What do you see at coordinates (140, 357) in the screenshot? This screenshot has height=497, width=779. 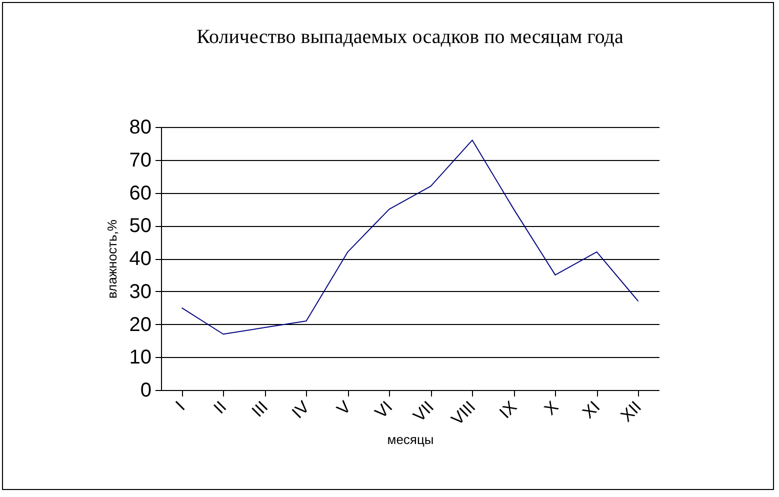 I see `y-tick-label: 10` at bounding box center [140, 357].